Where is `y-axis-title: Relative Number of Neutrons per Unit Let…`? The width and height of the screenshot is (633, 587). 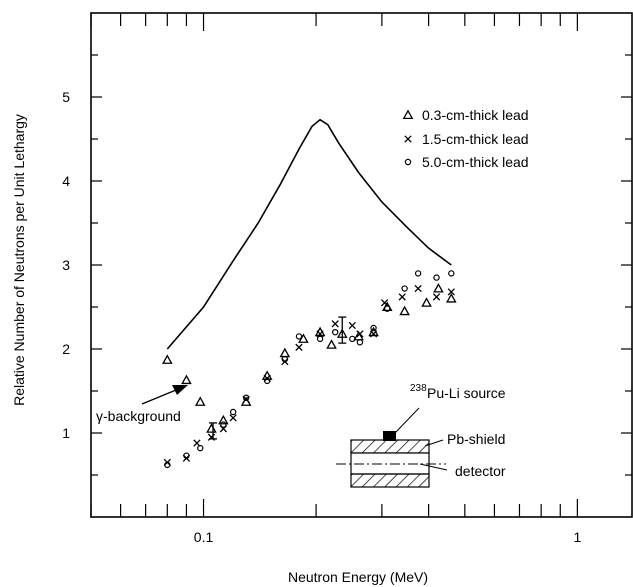
y-axis-title: Relative Number of Neutrons per Unit Let… is located at coordinates (19, 260).